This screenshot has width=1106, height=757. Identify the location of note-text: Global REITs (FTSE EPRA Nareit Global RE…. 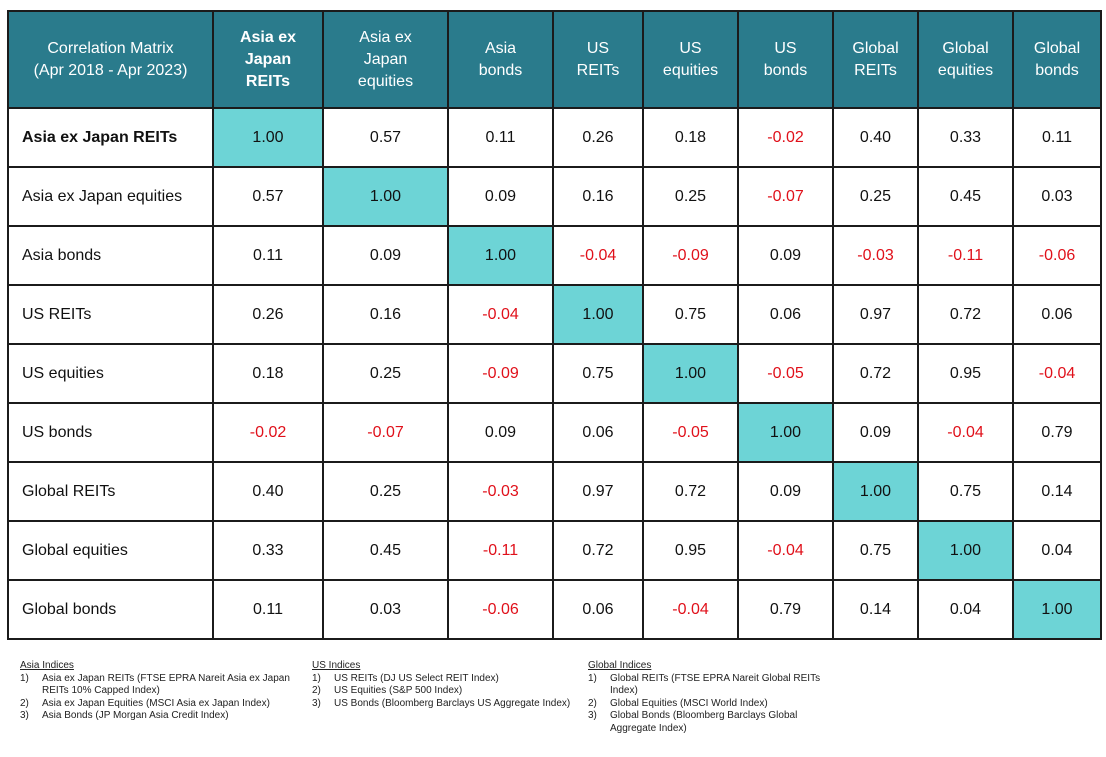
(715, 684).